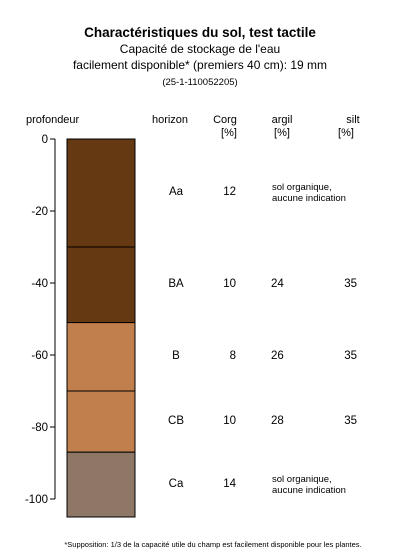 The height and width of the screenshot is (555, 400). I want to click on depth-tick-label-0: 0, so click(45, 140).